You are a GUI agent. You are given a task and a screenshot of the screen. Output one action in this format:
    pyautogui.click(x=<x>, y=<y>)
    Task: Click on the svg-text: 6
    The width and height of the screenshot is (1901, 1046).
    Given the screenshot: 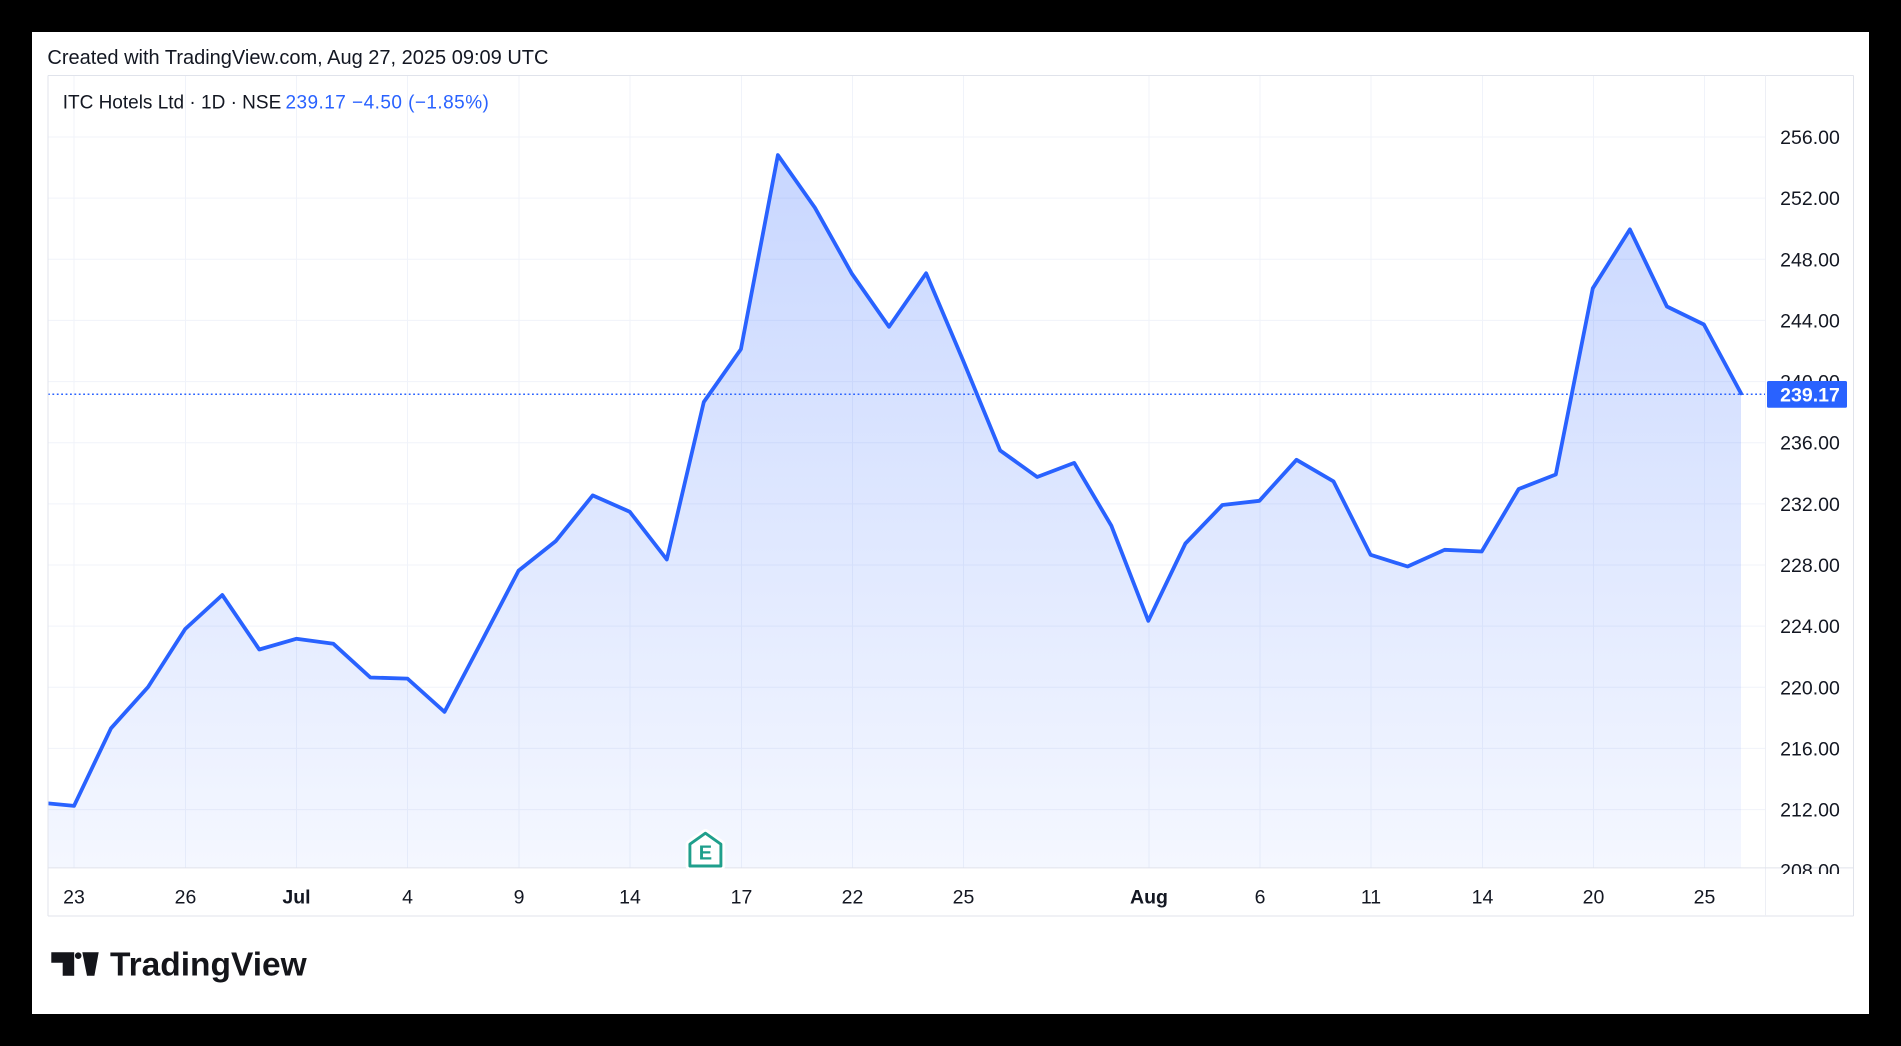 What is the action you would take?
    pyautogui.click(x=1260, y=897)
    